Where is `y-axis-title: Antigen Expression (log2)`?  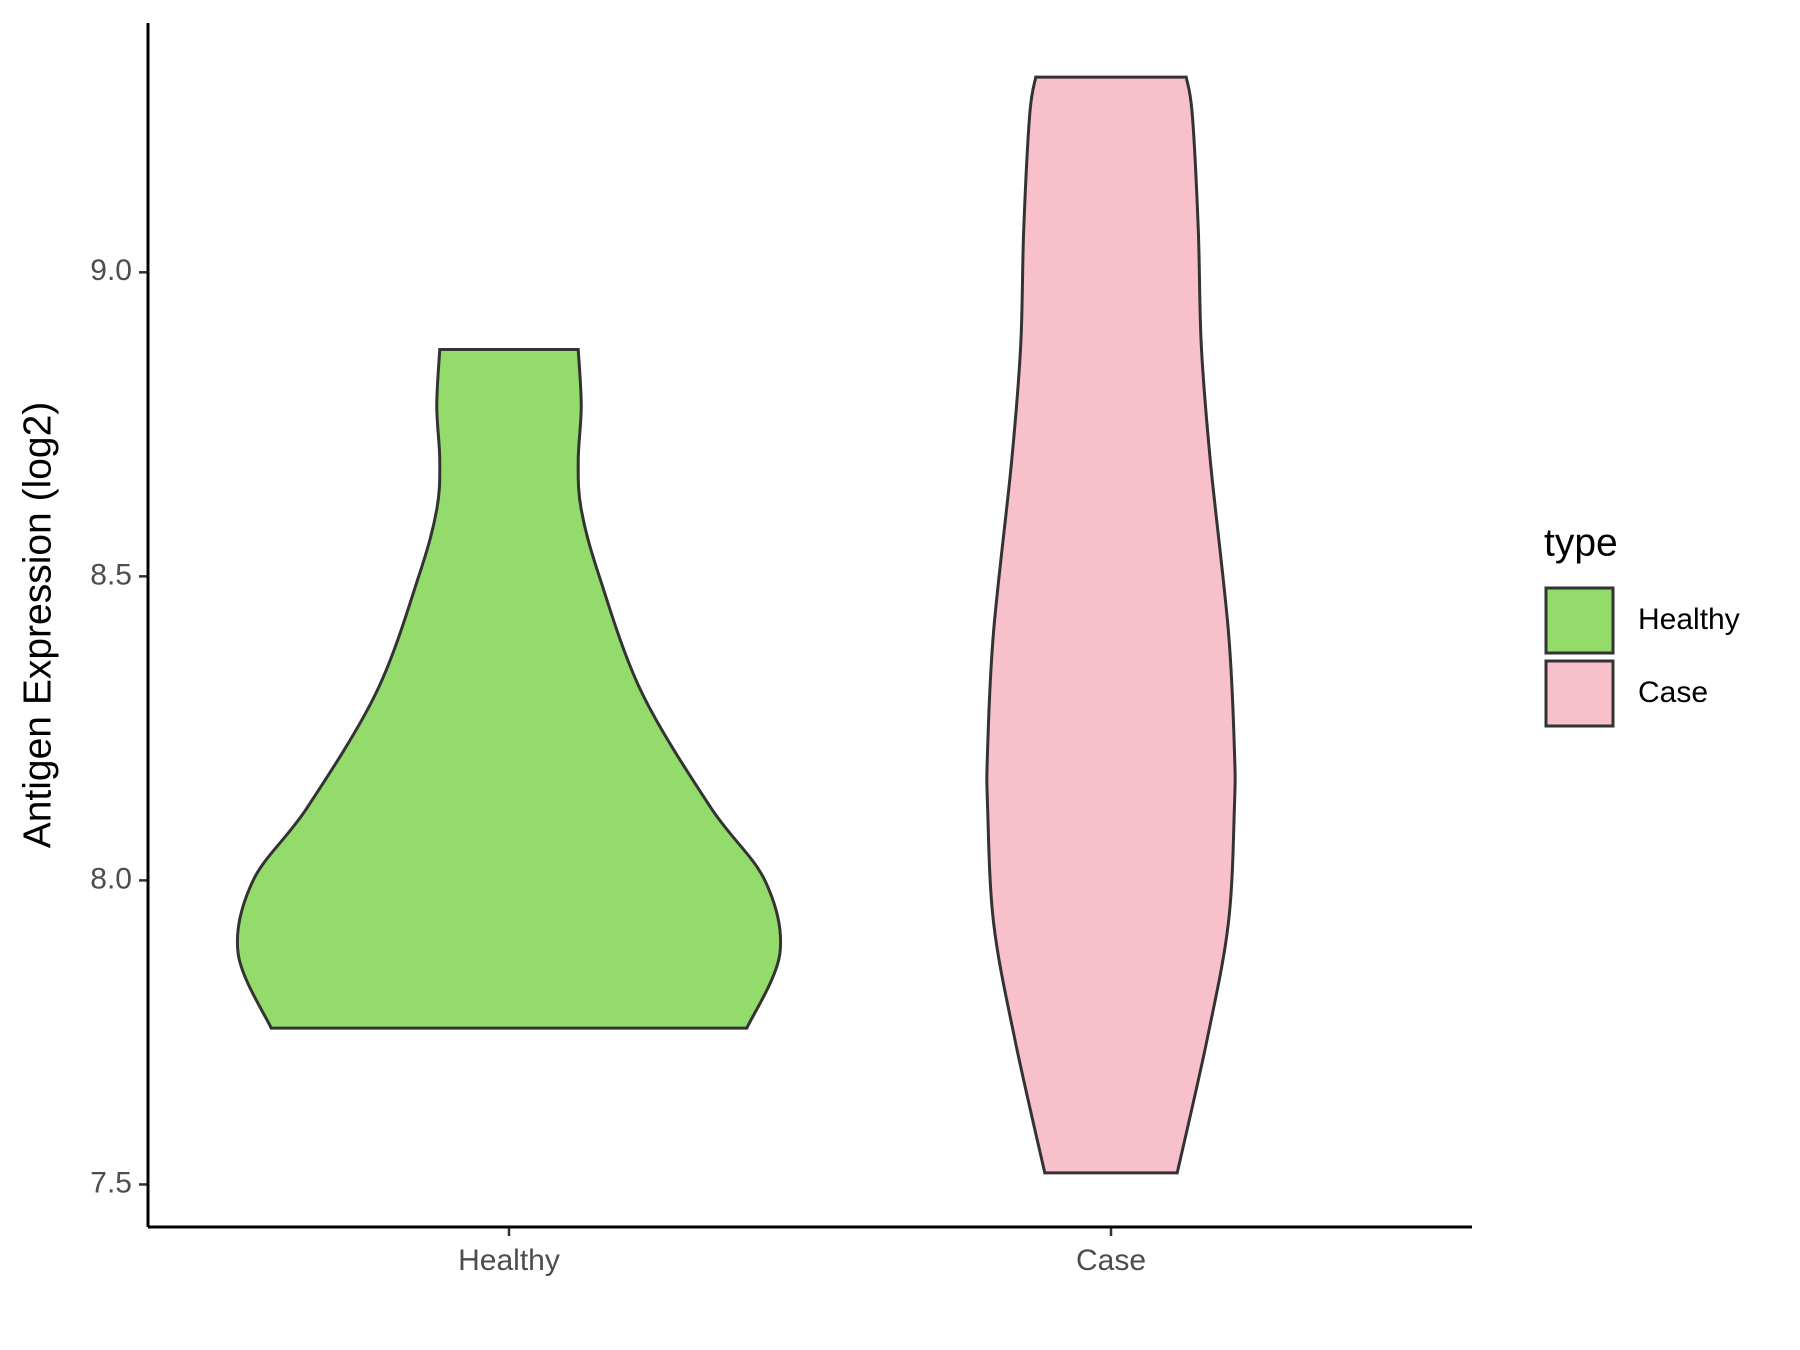 y-axis-title: Antigen Expression (log2) is located at coordinates (37, 625).